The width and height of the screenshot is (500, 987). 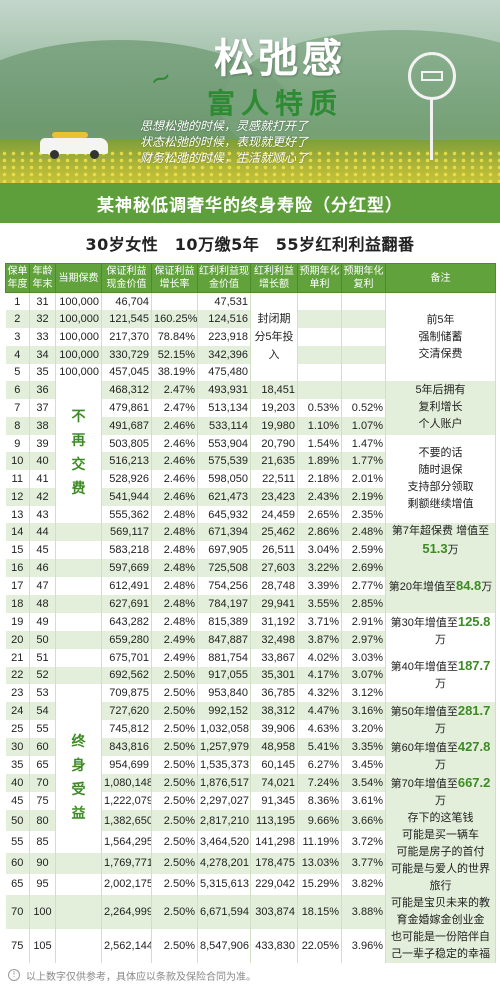 What do you see at coordinates (250, 203) in the screenshot?
I see `product-title-bar: 某神秘低调奢华的终身寿险（分红型）` at bounding box center [250, 203].